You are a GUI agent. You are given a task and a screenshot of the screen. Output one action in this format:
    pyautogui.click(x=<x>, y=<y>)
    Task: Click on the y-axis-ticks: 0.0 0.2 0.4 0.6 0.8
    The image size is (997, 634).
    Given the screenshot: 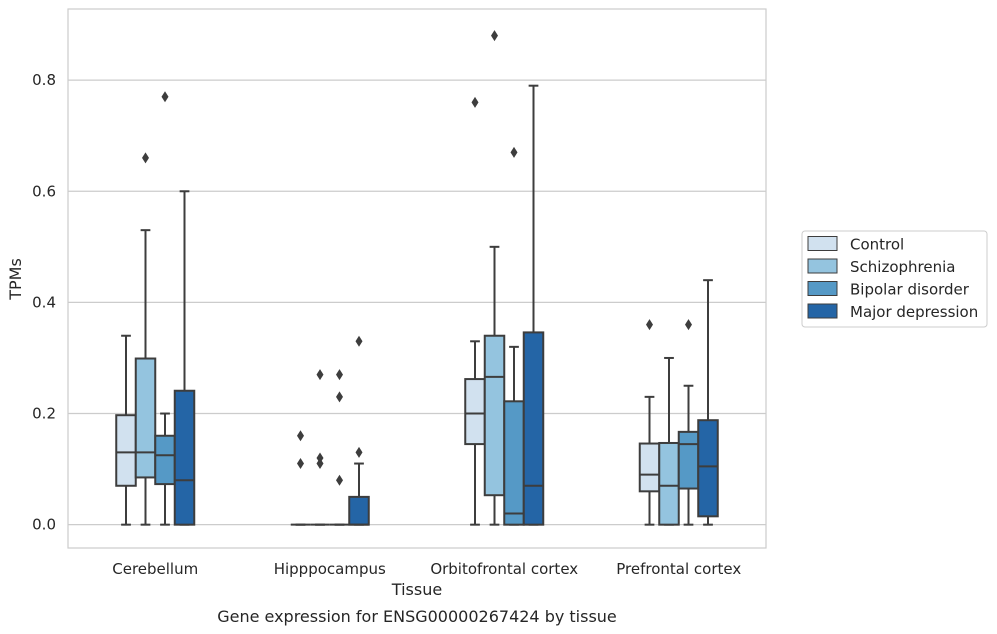 What is the action you would take?
    pyautogui.click(x=44, y=302)
    